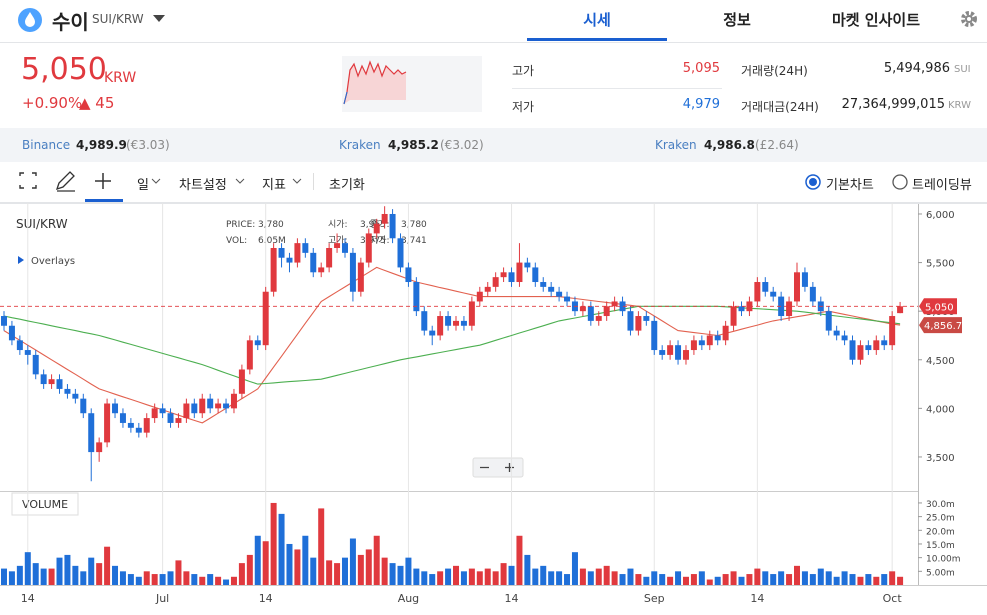  What do you see at coordinates (597, 20) in the screenshot?
I see `tab: 시세` at bounding box center [597, 20].